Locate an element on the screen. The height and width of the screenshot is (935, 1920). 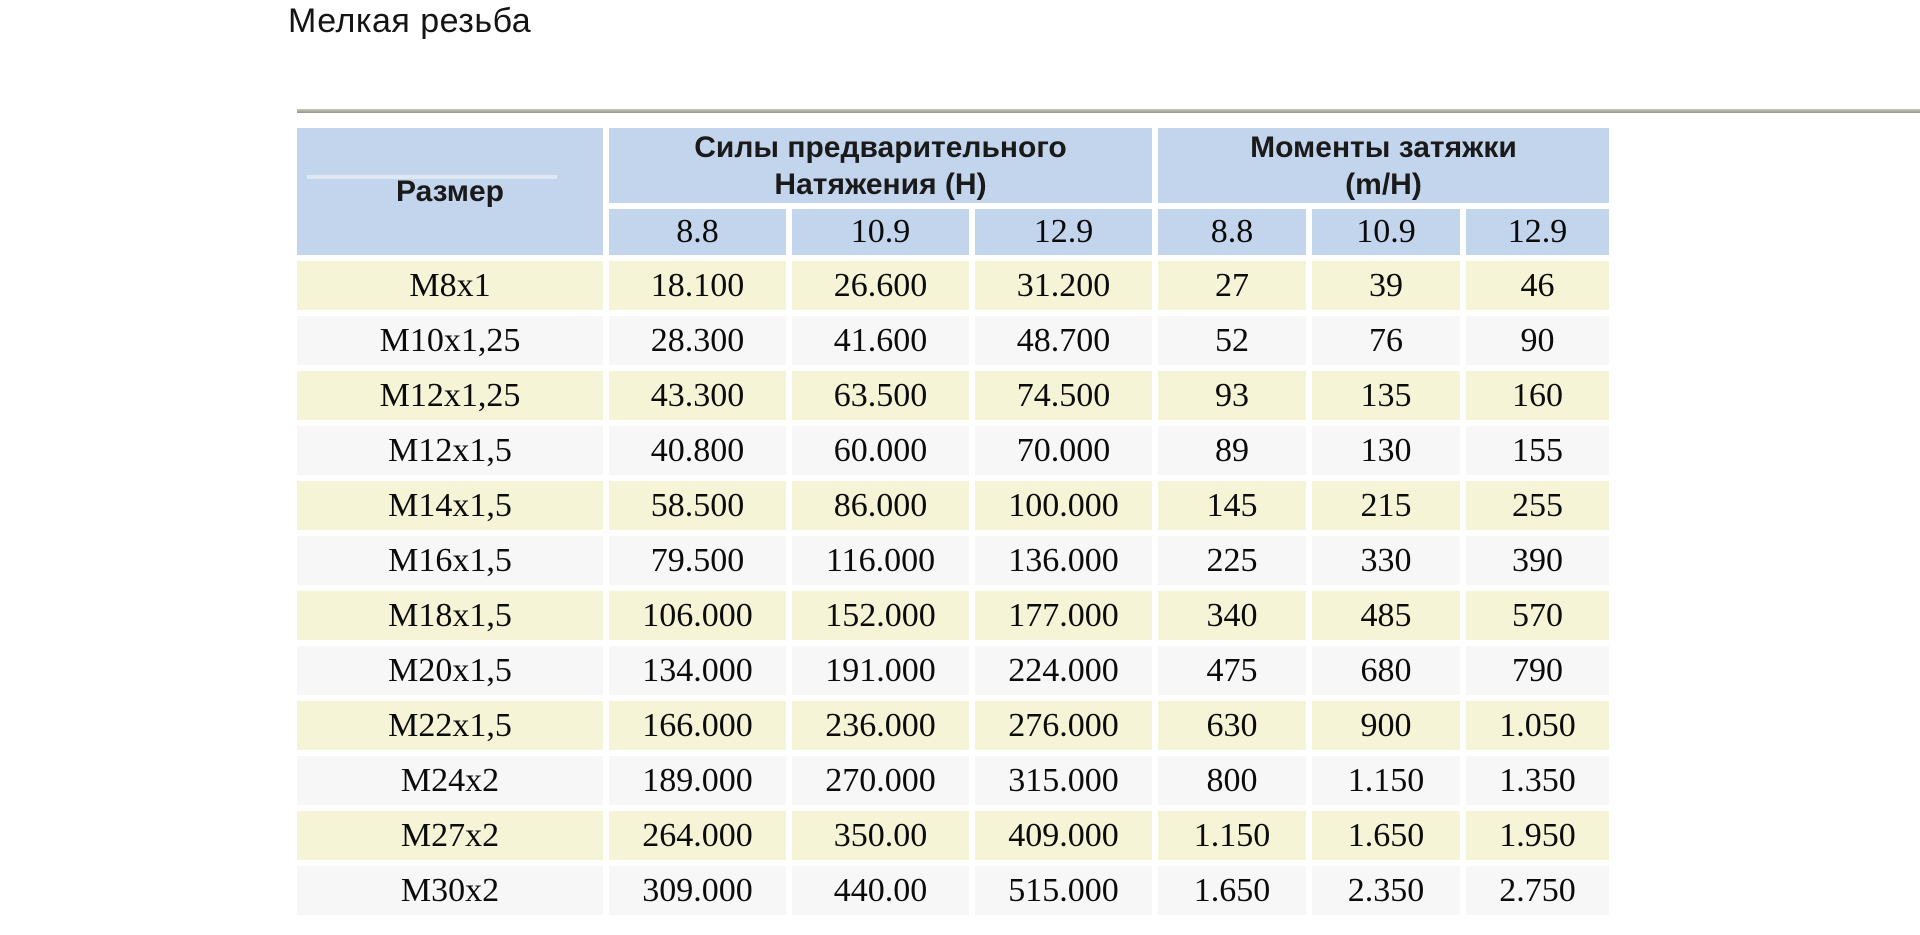
value-cell: 680 is located at coordinates (1386, 670).